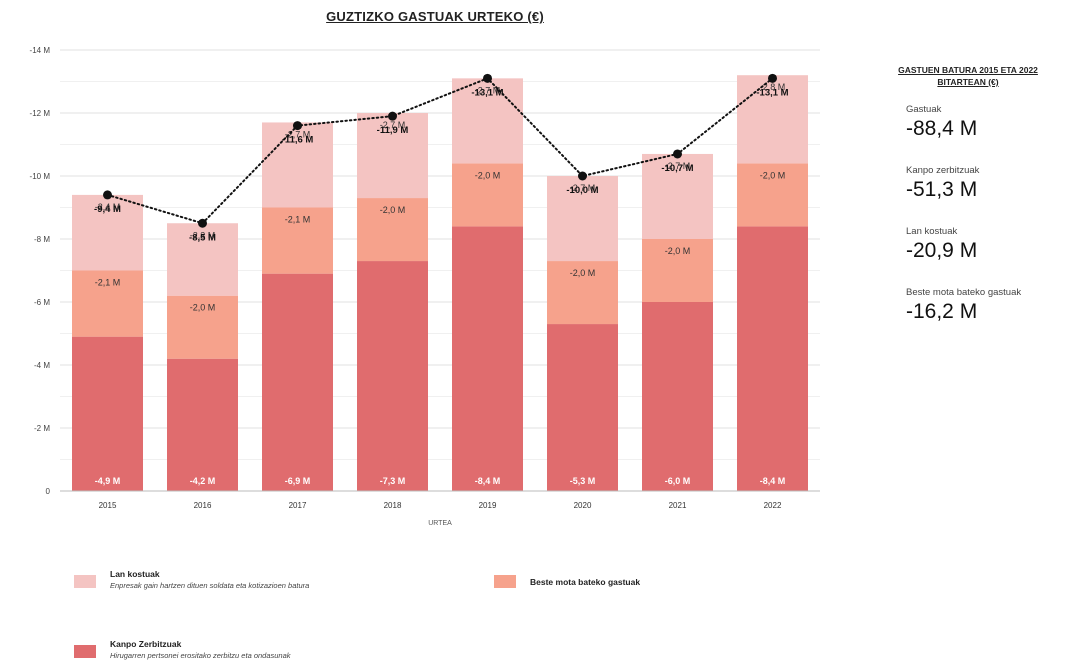  What do you see at coordinates (146, 644) in the screenshot?
I see `legend-label-kanpo: Kanpo Zerbitzuak` at bounding box center [146, 644].